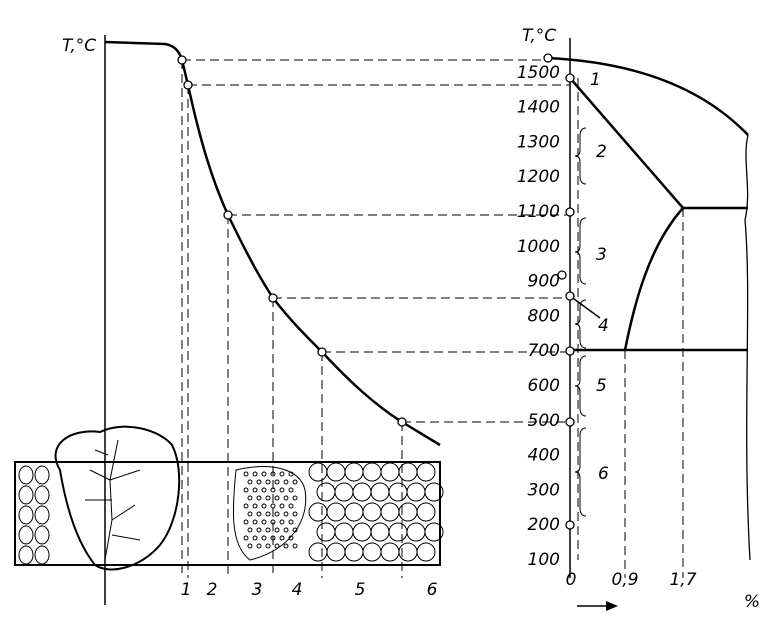 The image size is (775, 625). Describe the element at coordinates (432, 590) in the screenshot. I see `zone-label: 6` at that location.